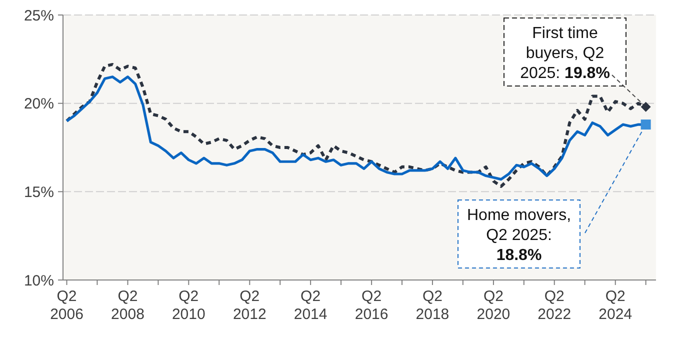  What do you see at coordinates (249, 305) in the screenshot?
I see `x-tick-label: Q2 2012` at bounding box center [249, 305].